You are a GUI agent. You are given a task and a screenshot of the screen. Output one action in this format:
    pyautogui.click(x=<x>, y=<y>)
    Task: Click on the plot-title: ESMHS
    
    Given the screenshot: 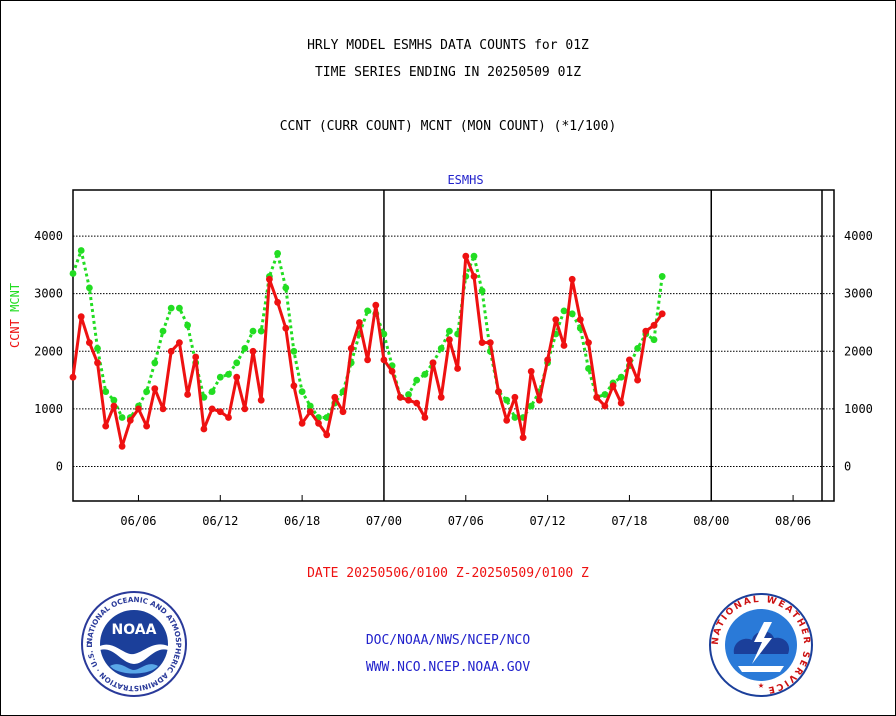 What is the action you would take?
    pyautogui.click(x=465, y=180)
    